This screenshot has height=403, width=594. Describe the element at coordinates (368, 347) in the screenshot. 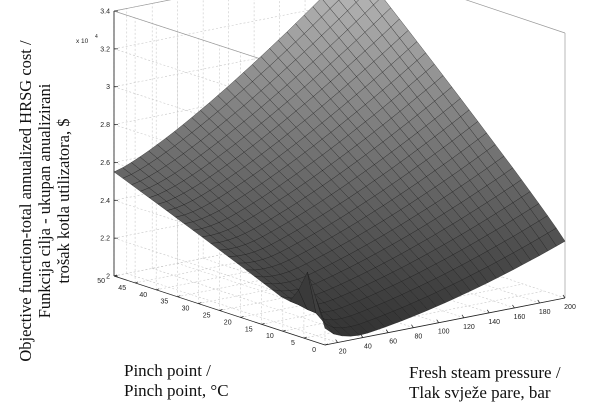

I see `x-tick-label: 40` at that location.